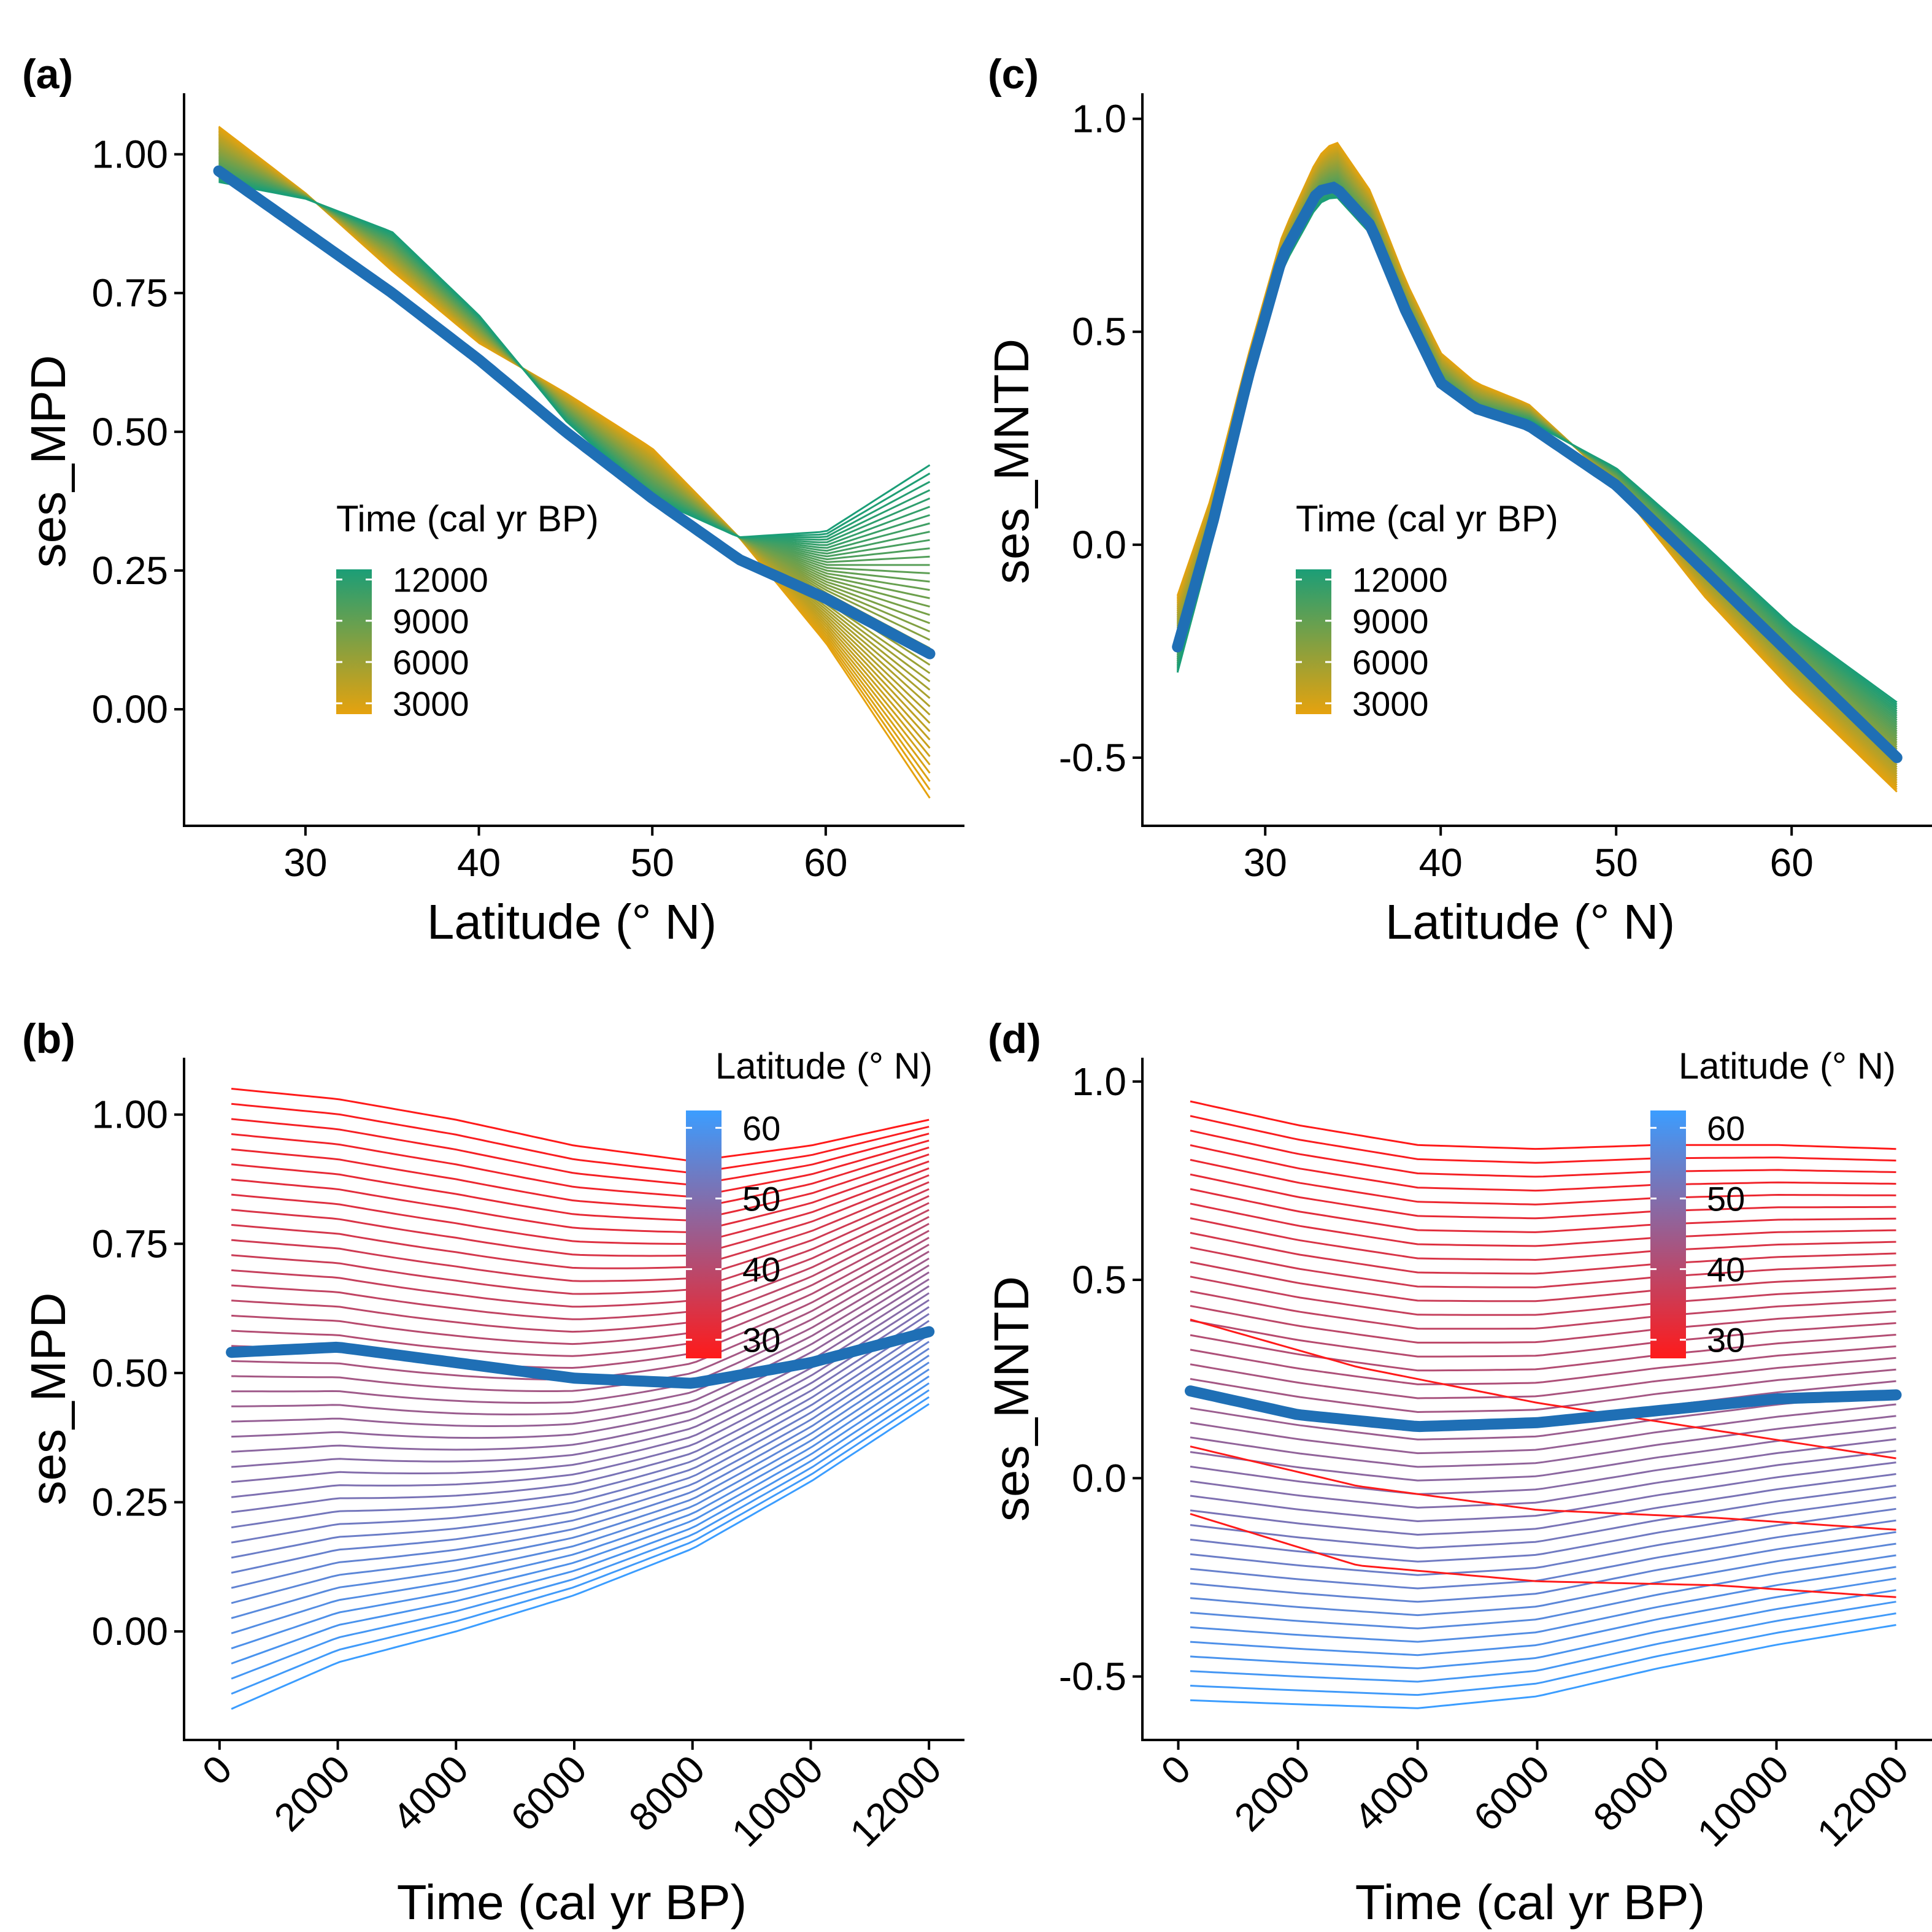  I want to click on panel-d-mean-curve, so click(1543, 1409).